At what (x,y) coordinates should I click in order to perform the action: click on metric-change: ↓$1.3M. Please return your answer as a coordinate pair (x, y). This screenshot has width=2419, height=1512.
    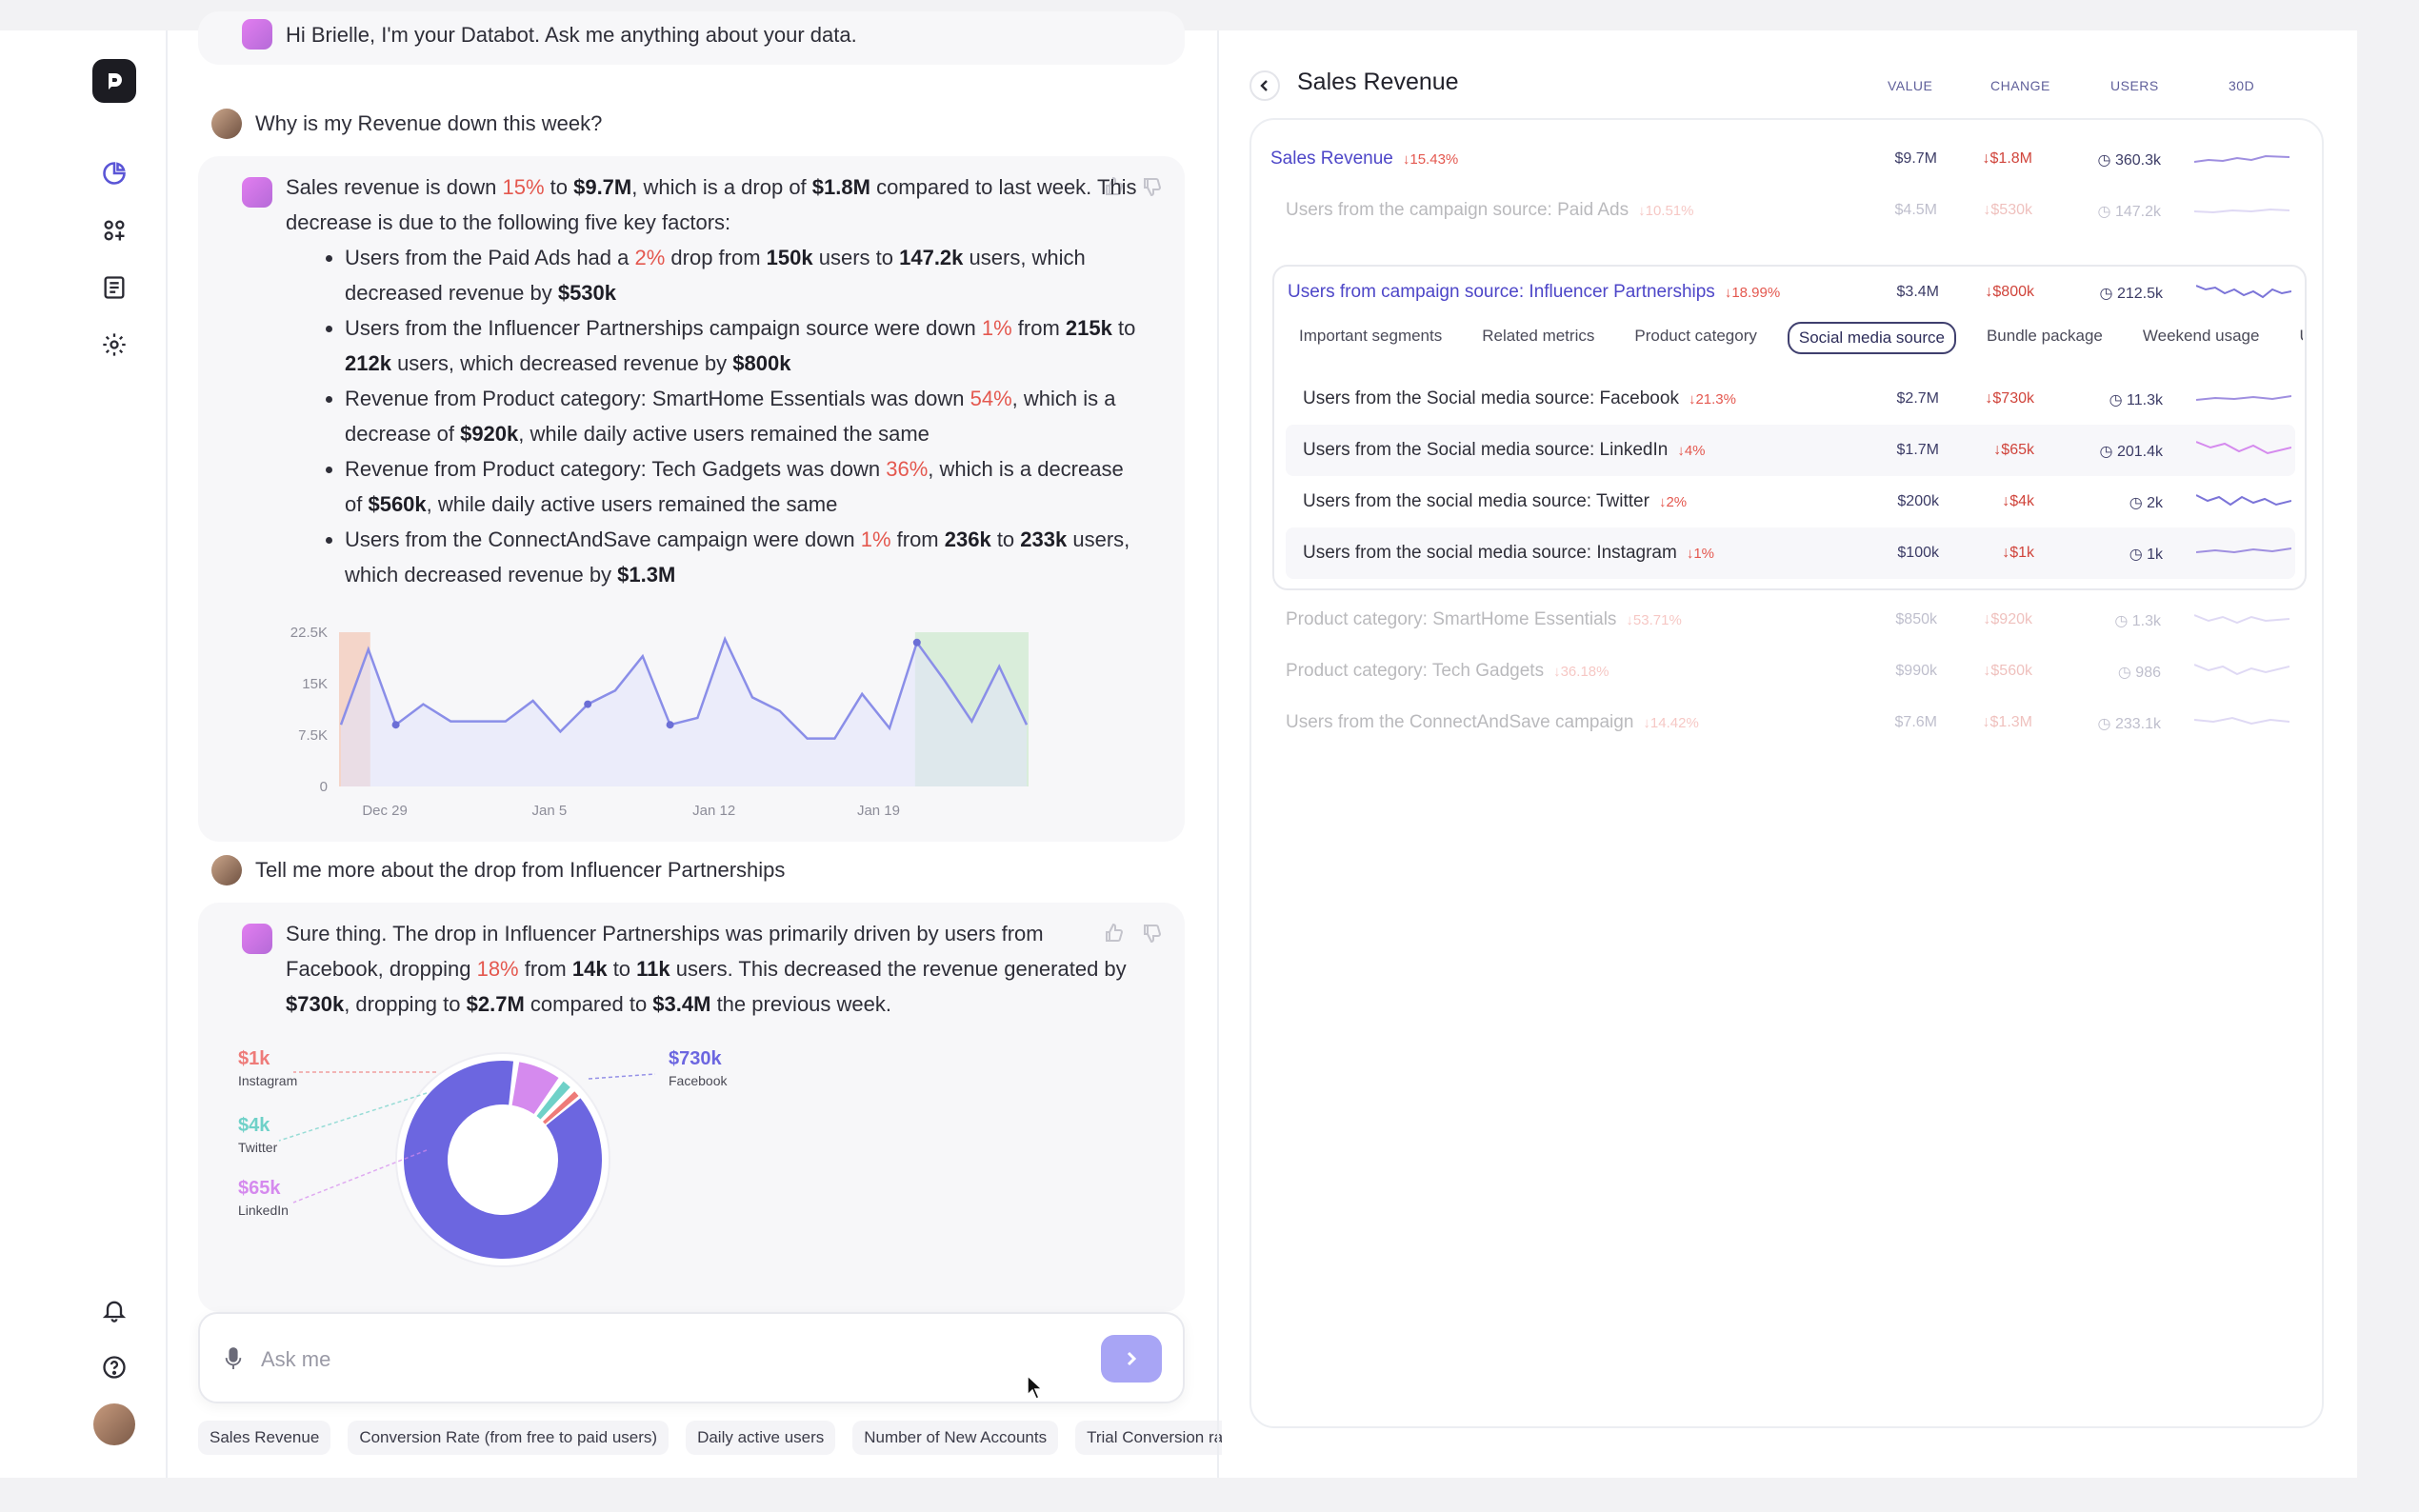
    Looking at the image, I should click on (2007, 722).